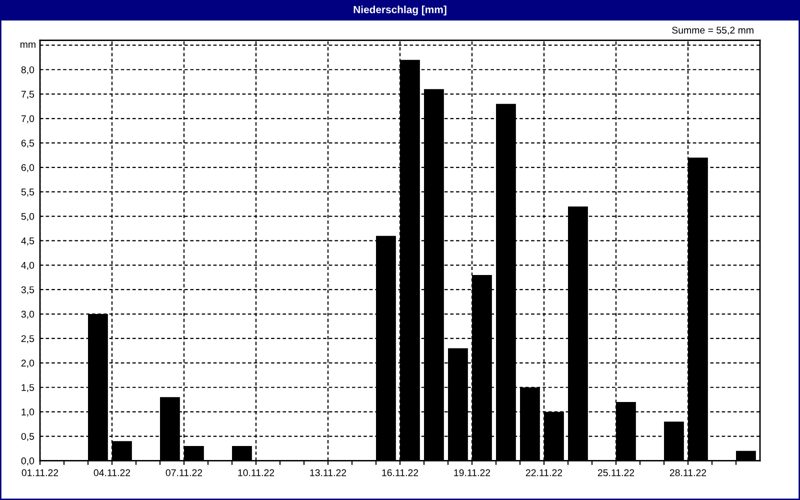 The image size is (800, 500). What do you see at coordinates (27, 364) in the screenshot?
I see `y-tick-label: 2,0` at bounding box center [27, 364].